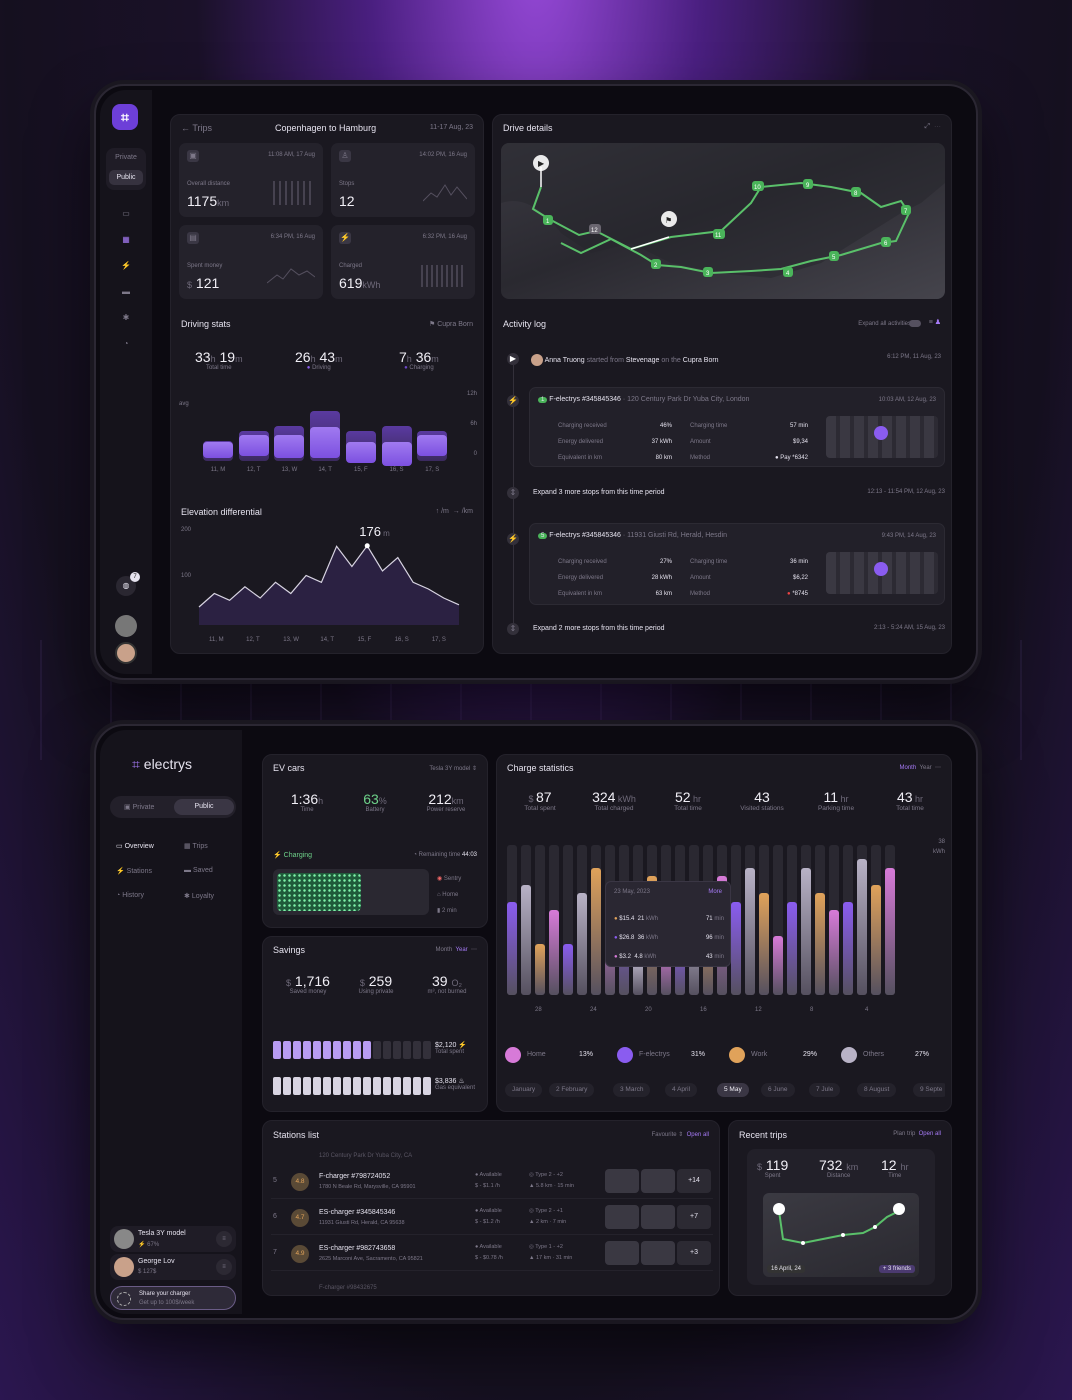  I want to click on activity-log-title: Activity log, so click(525, 324).